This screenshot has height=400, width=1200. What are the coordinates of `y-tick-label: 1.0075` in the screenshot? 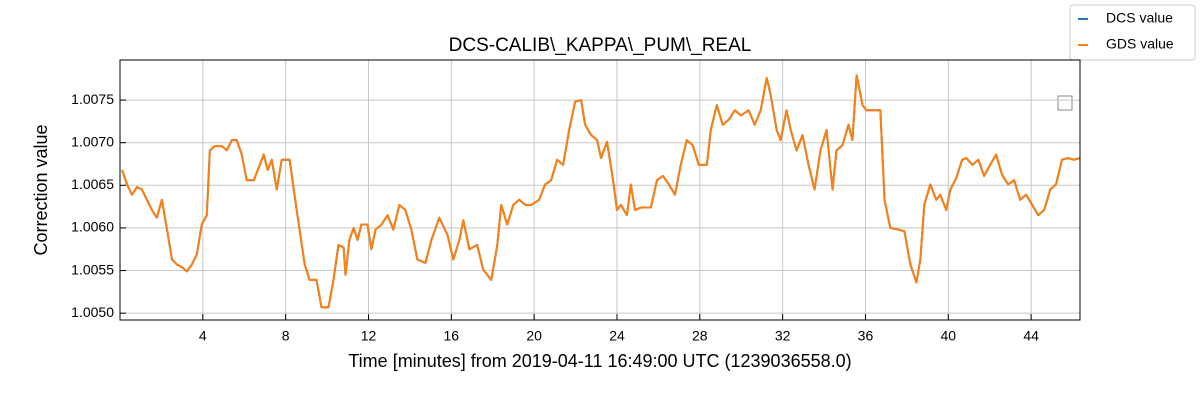 It's located at (92, 99).